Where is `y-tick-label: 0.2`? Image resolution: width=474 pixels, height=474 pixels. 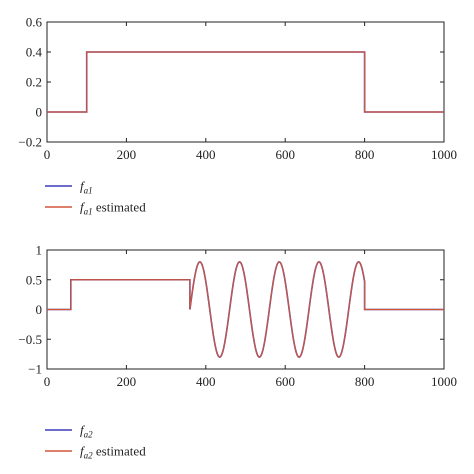
y-tick-label: 0.2 is located at coordinates (34, 82).